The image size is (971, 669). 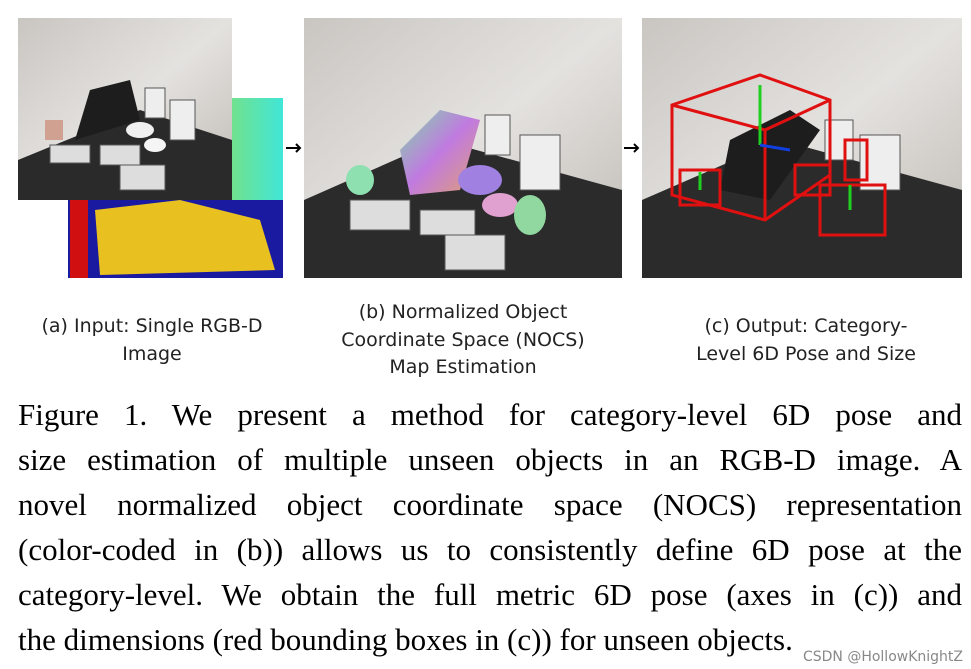 I want to click on panel-caption: (a) Input: Single RGB-D Image, so click(x=152, y=340).